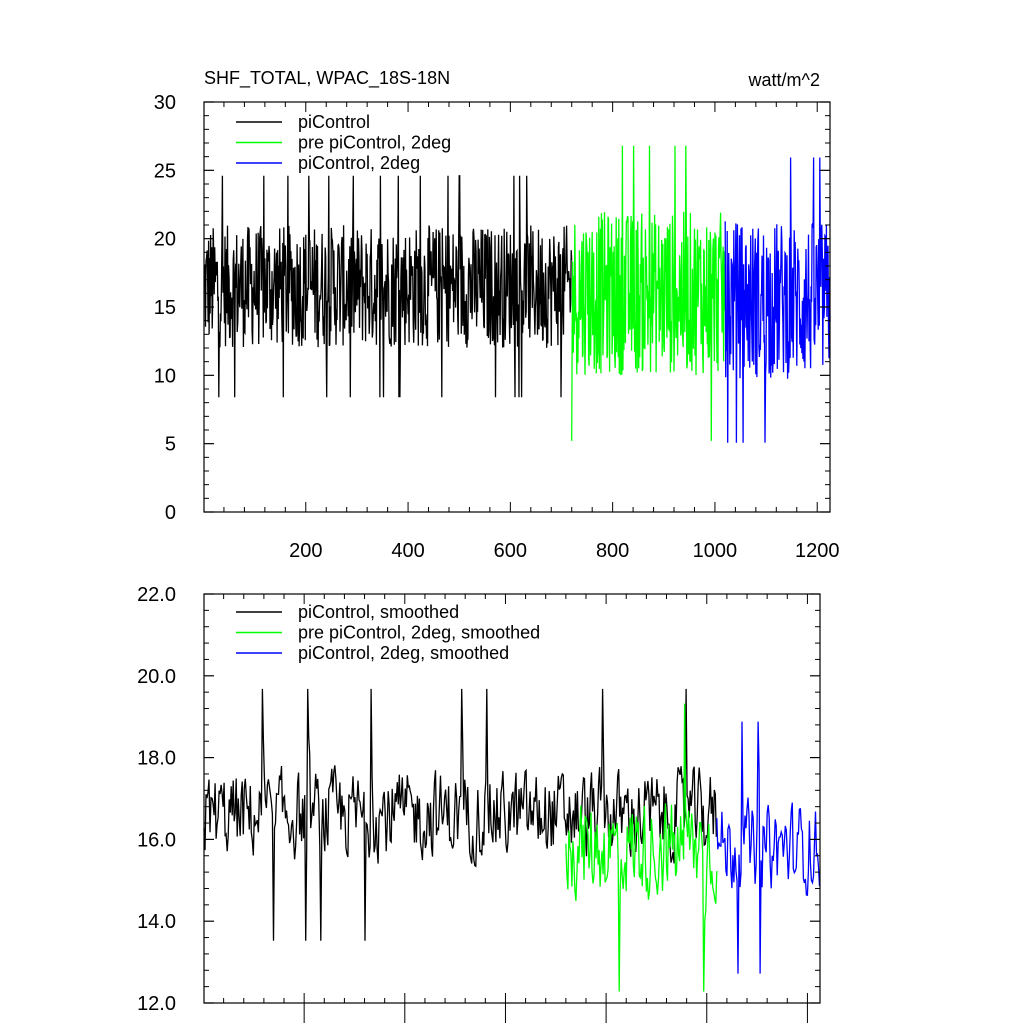 The width and height of the screenshot is (1024, 1024). I want to click on y-tick-label: 16.0, so click(156, 840).